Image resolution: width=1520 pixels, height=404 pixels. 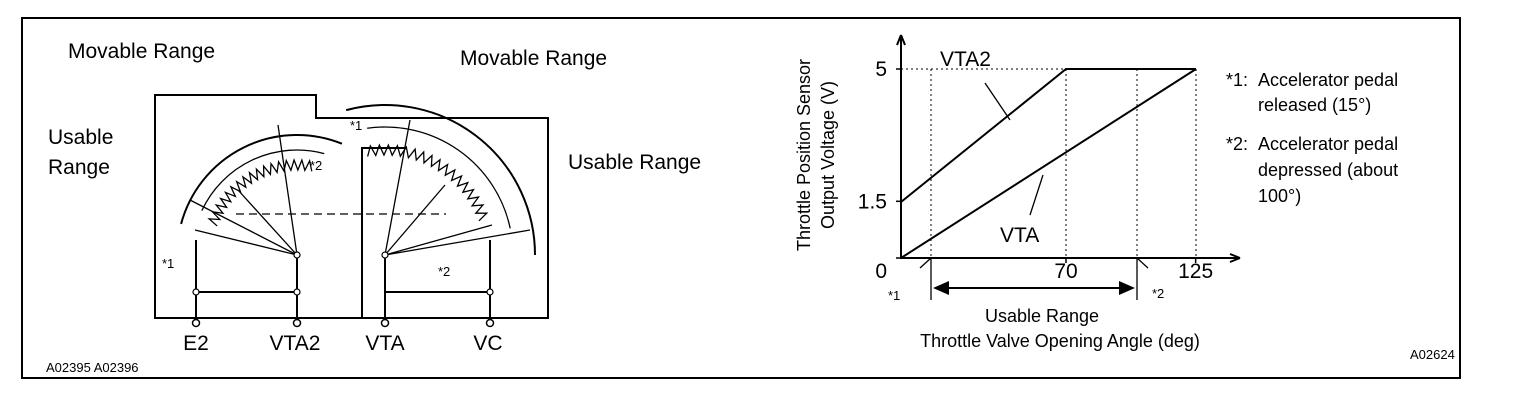 I want to click on y-tick-label: 5, so click(x=881, y=69).